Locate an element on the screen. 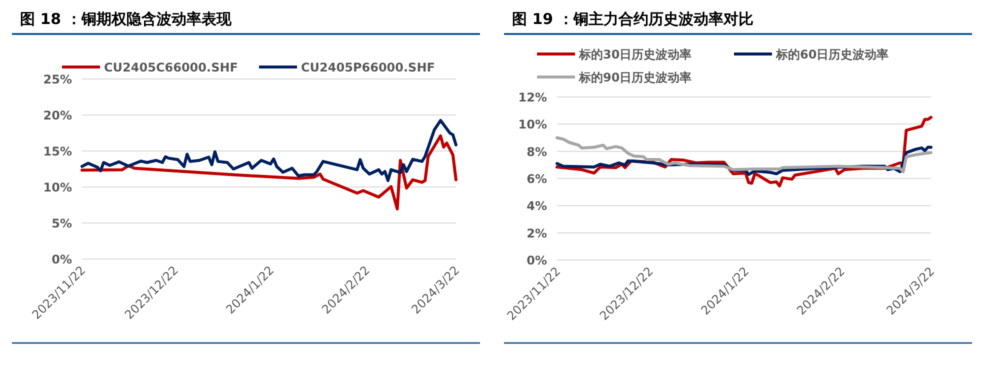  y-tick-label: 6% is located at coordinates (536, 179).